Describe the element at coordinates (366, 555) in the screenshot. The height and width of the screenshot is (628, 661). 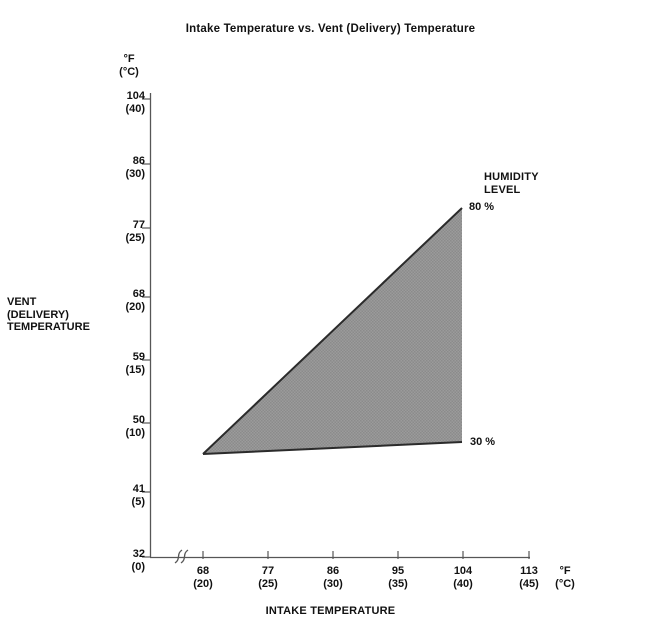
I see `x-axis-ticks` at that location.